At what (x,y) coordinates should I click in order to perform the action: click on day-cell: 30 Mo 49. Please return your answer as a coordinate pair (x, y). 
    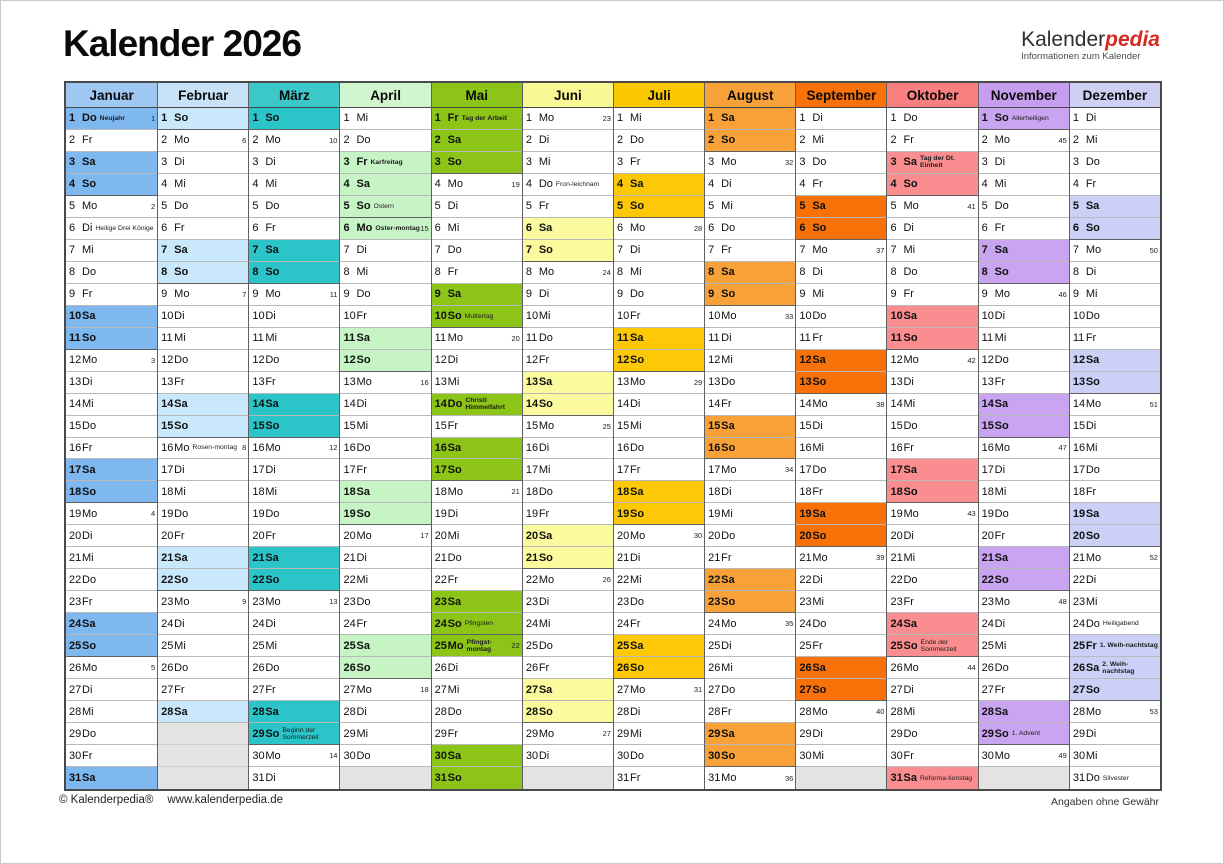
    Looking at the image, I should click on (1023, 756).